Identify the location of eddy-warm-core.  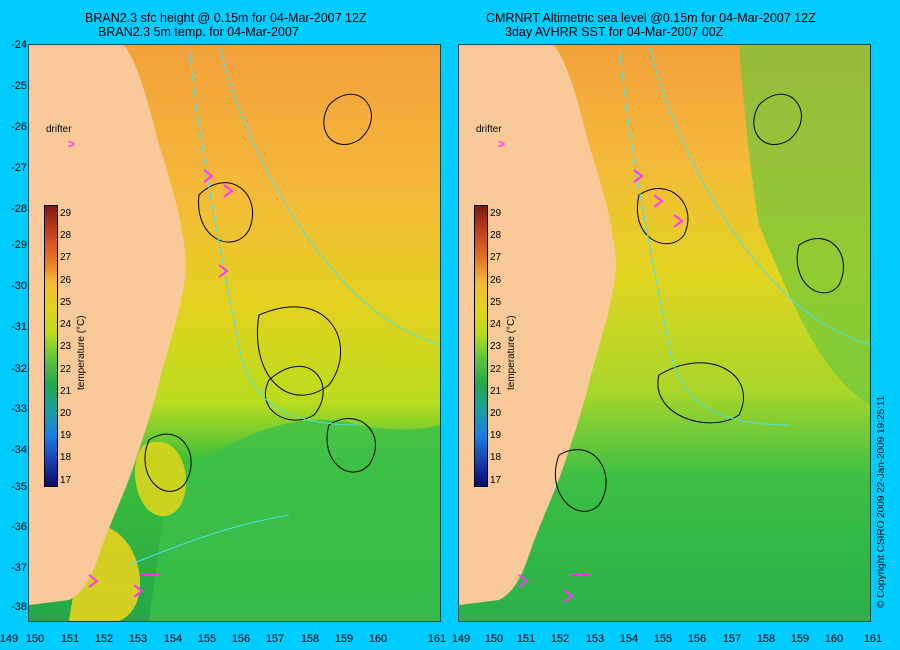
(160, 479).